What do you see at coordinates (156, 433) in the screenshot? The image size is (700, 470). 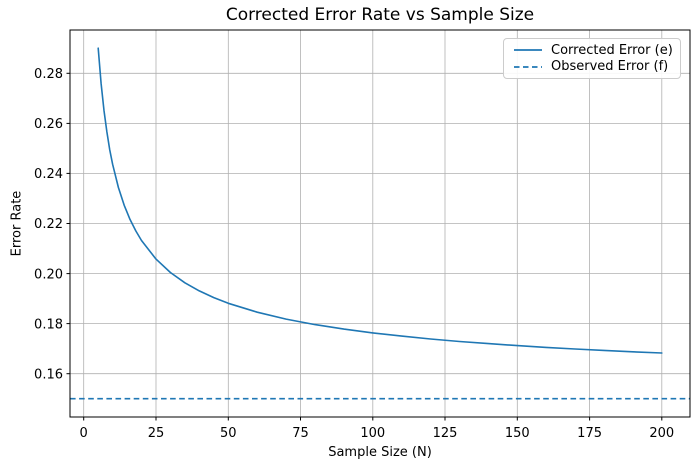 I see `x-tick-label: 25` at bounding box center [156, 433].